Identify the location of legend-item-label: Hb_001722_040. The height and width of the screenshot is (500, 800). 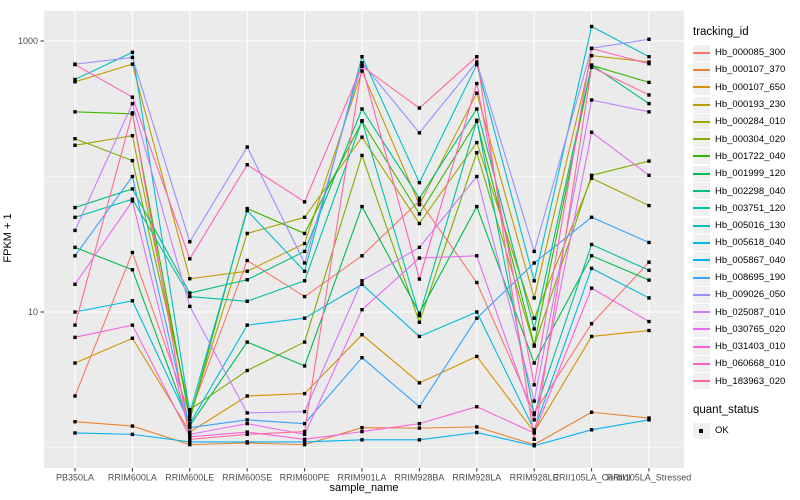
(750, 156).